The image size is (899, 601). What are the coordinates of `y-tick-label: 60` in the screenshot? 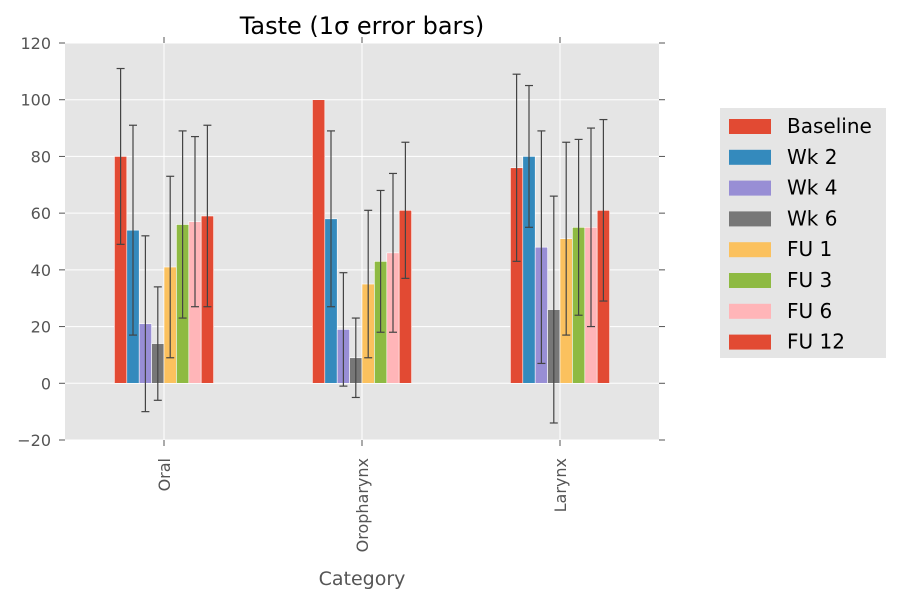 It's located at (41, 213).